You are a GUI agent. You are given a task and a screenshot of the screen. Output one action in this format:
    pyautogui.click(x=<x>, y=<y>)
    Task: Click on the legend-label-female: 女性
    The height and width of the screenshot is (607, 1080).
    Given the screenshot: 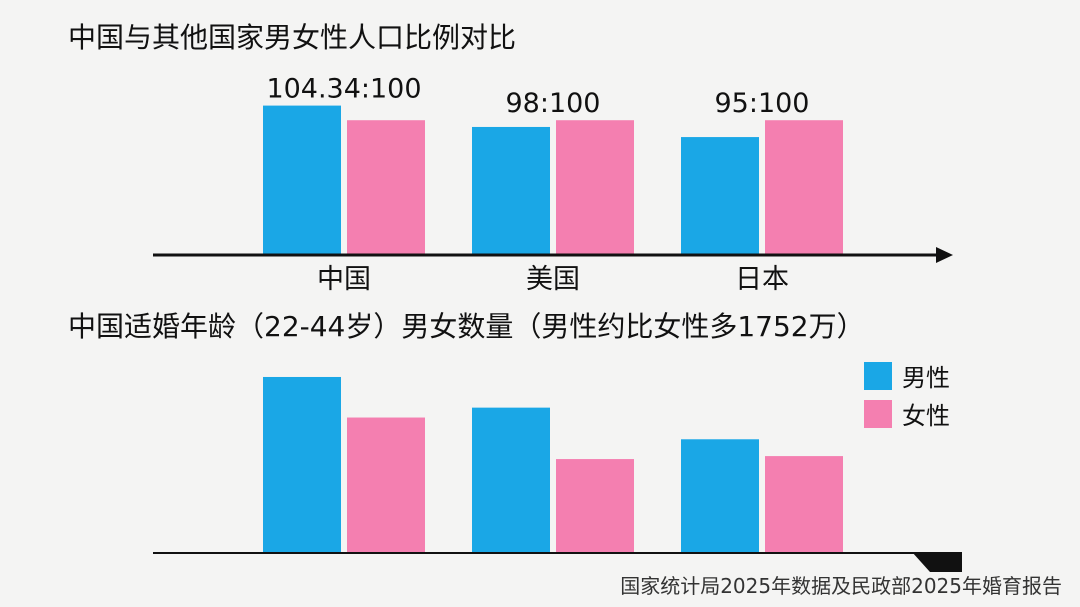 What is the action you would take?
    pyautogui.click(x=926, y=416)
    